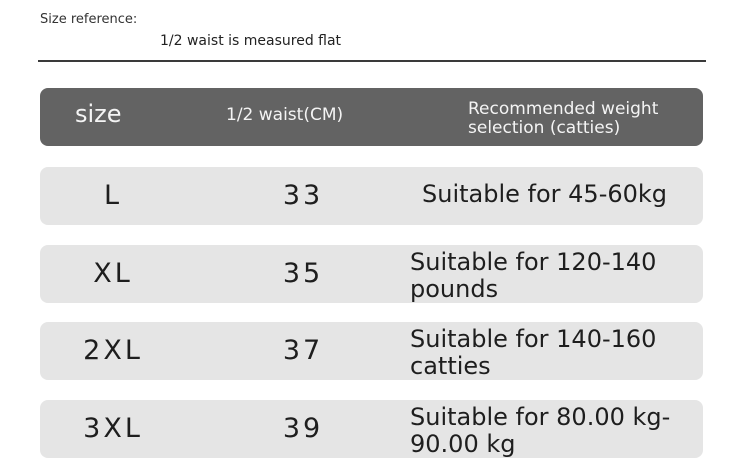 The height and width of the screenshot is (475, 732). Describe the element at coordinates (545, 194) in the screenshot. I see `weight-cell: Suitable for 45-60kg` at that location.